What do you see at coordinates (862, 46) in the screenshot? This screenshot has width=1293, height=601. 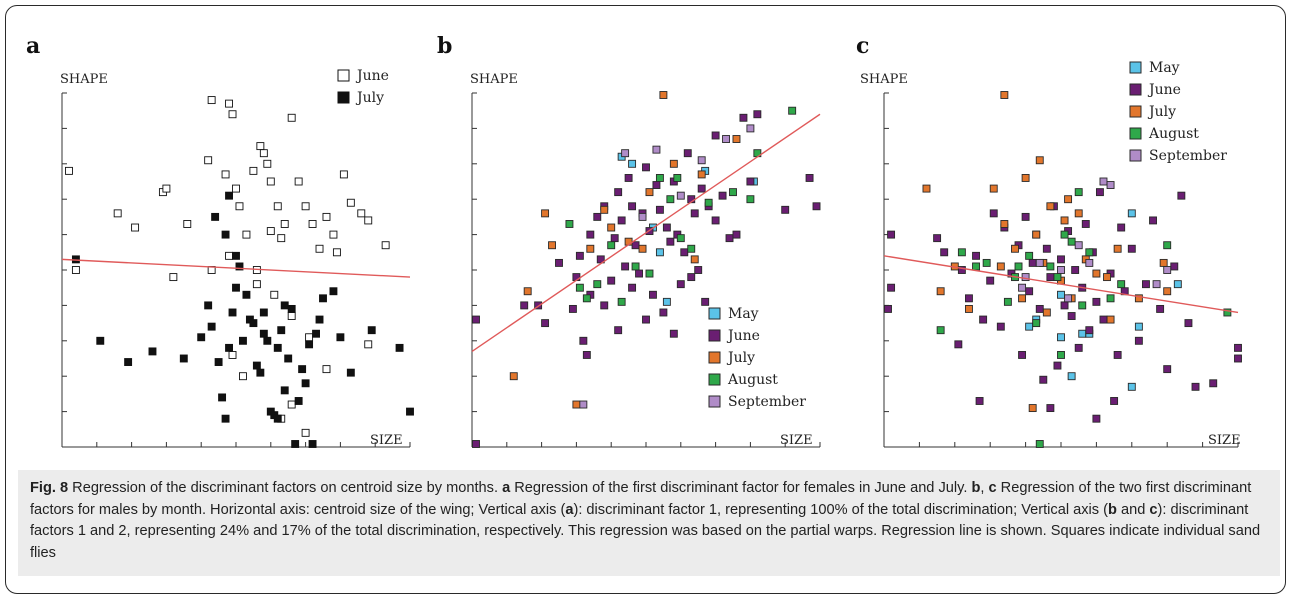 I see `panel-letter-c: c` at bounding box center [862, 46].